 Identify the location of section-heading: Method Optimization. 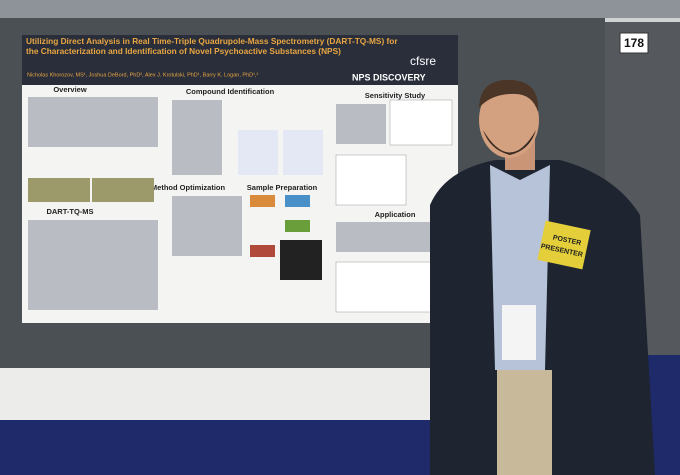
(188, 187).